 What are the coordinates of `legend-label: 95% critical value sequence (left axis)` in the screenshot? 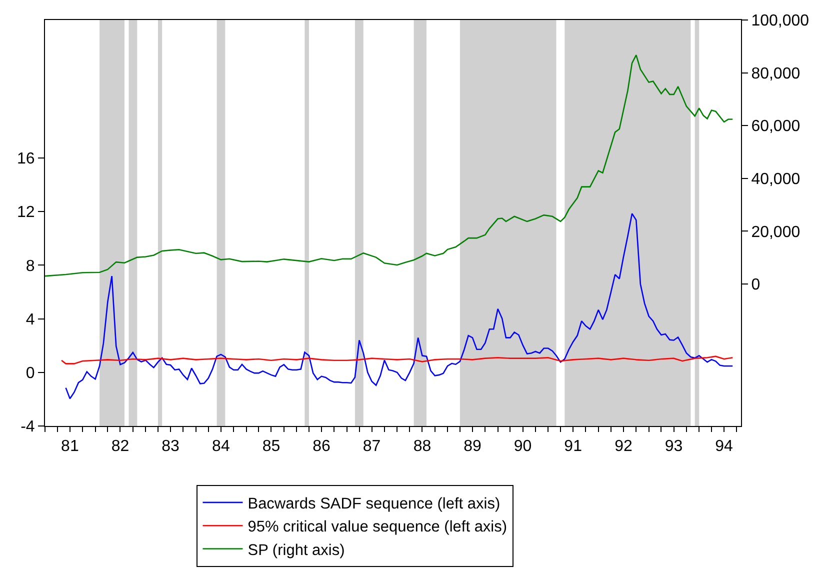 It's located at (378, 527).